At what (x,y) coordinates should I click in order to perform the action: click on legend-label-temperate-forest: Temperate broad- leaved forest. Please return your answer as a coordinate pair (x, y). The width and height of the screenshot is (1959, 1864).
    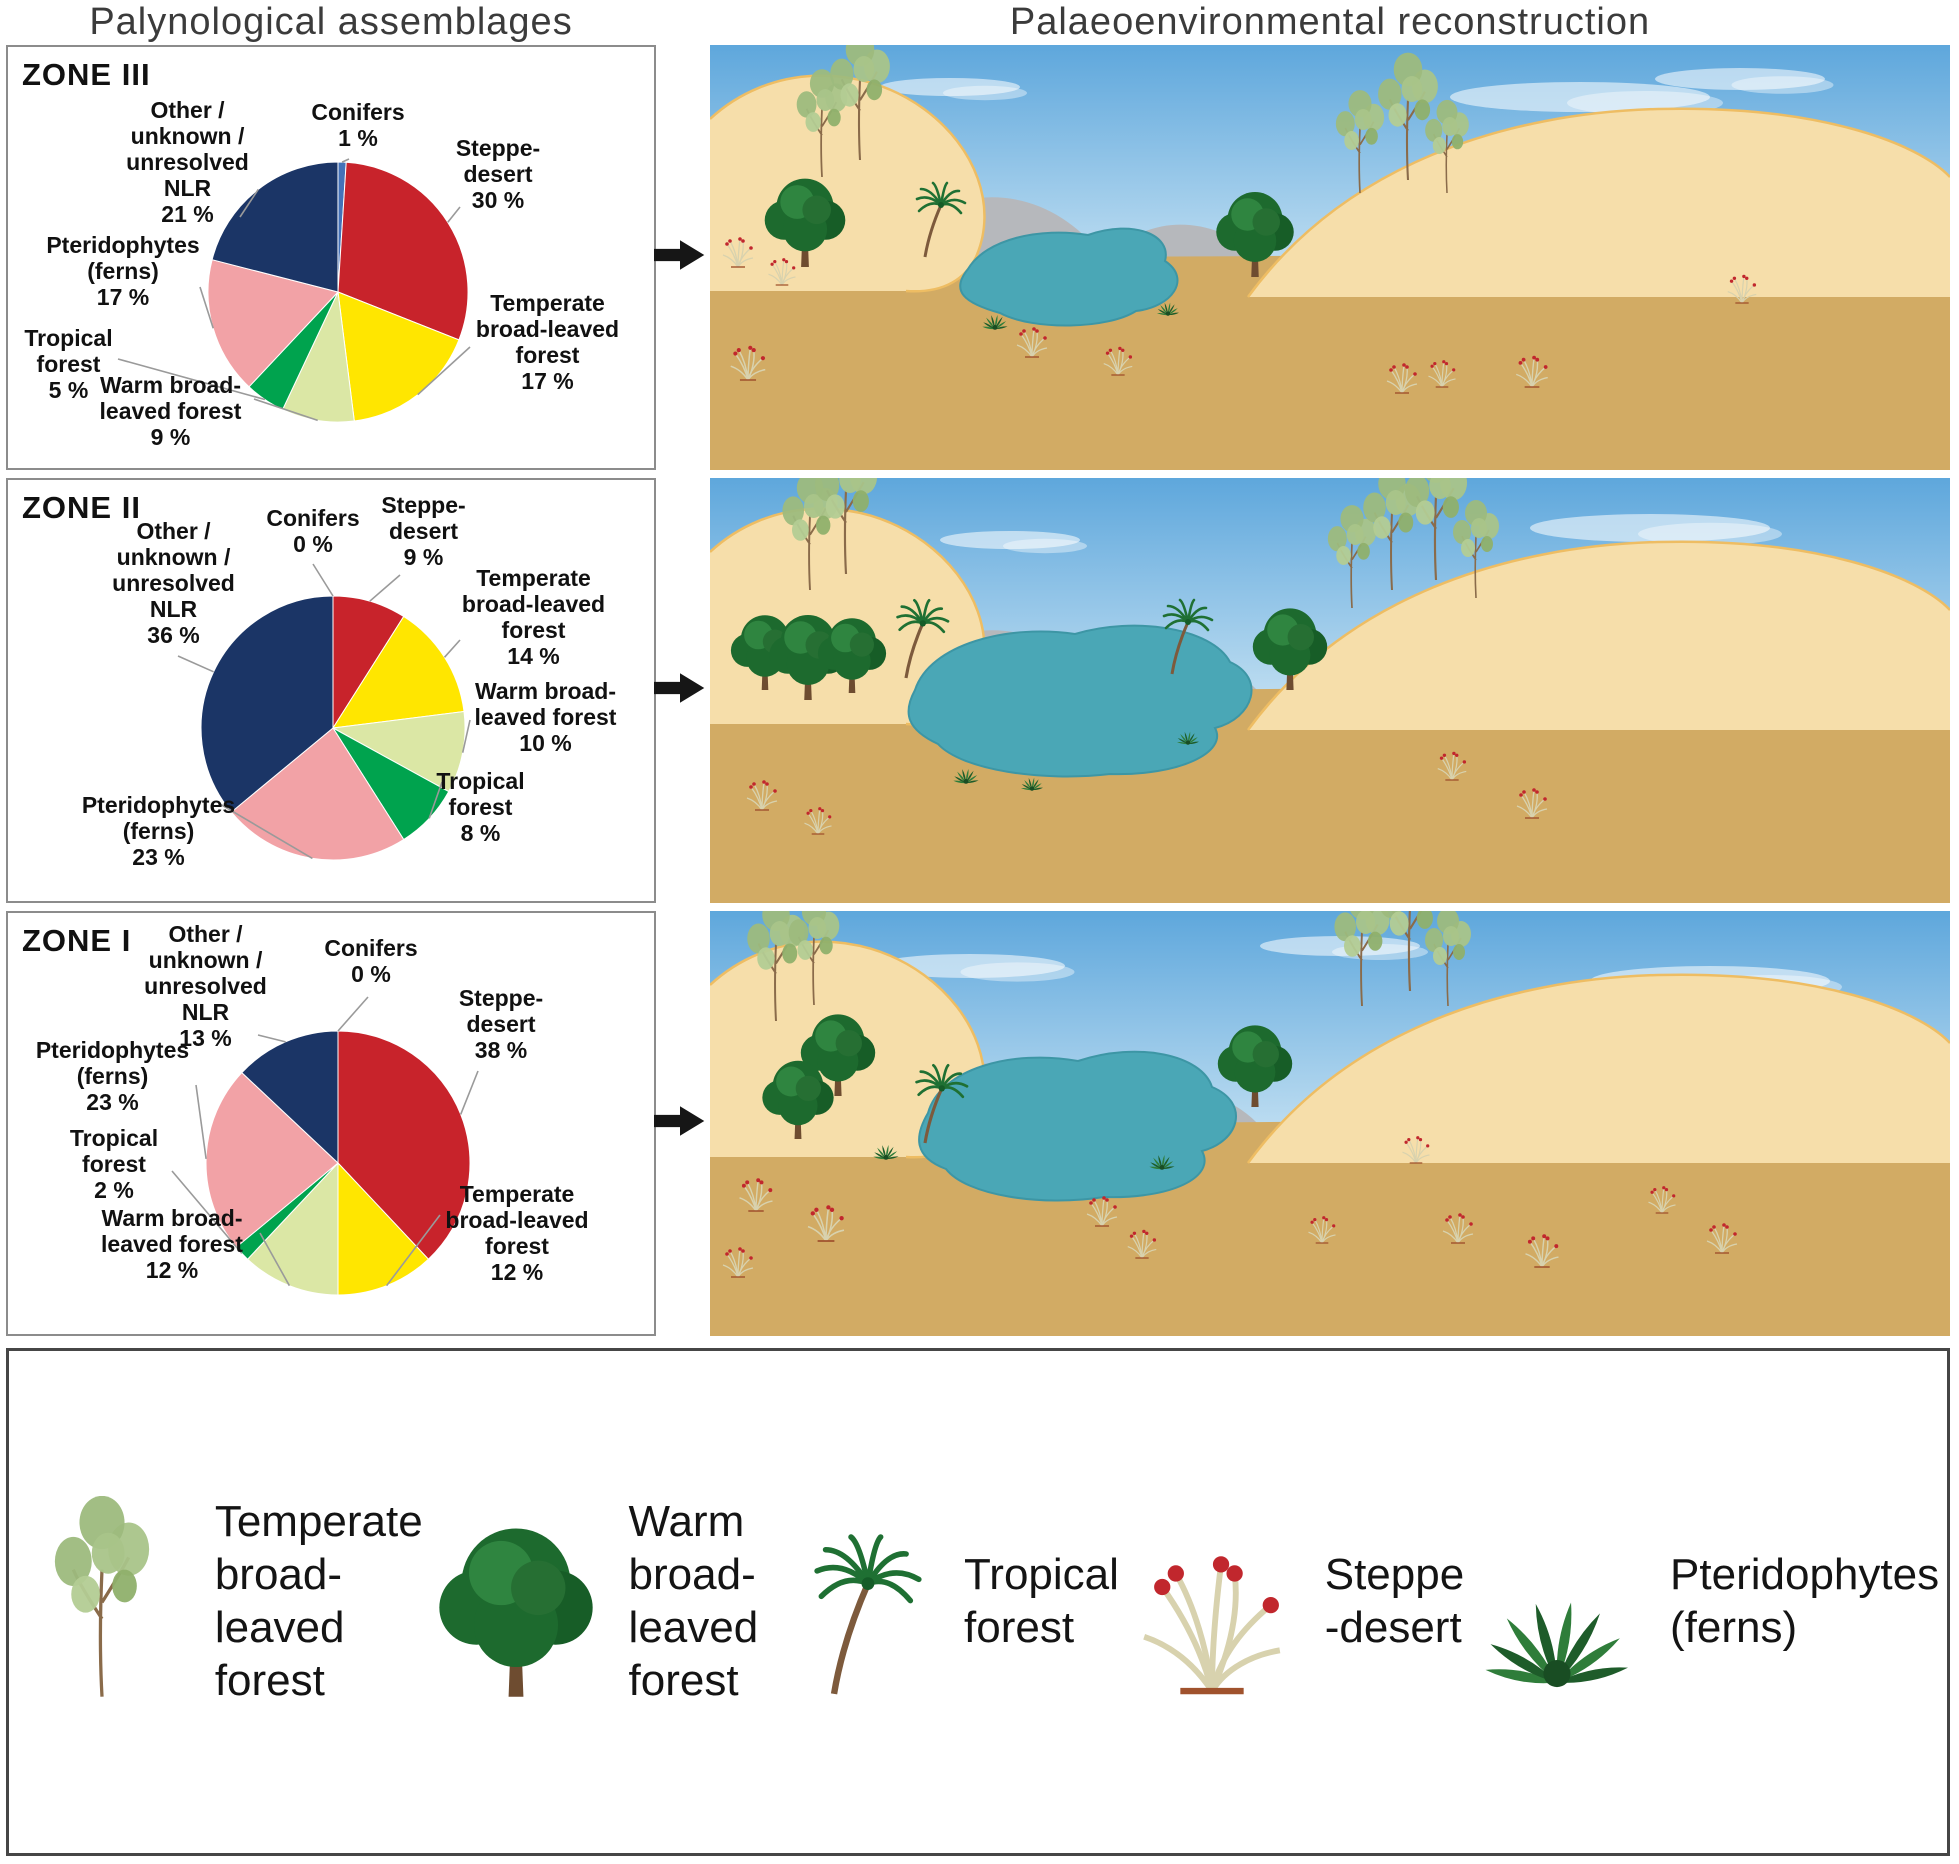
    Looking at the image, I should click on (318, 1601).